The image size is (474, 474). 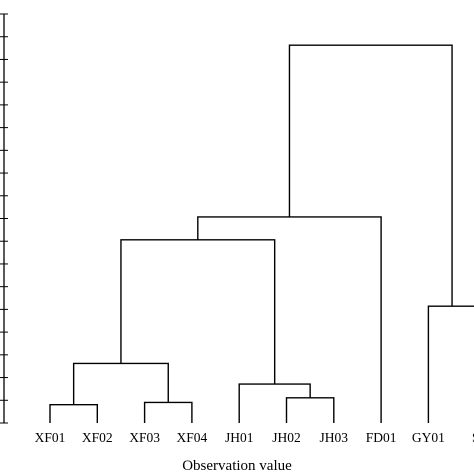 I want to click on leaf-labels: XF01 XF02 XF03 XF04 JH01 JH02 JH03 FD01 GY01 S, so click(x=254, y=437).